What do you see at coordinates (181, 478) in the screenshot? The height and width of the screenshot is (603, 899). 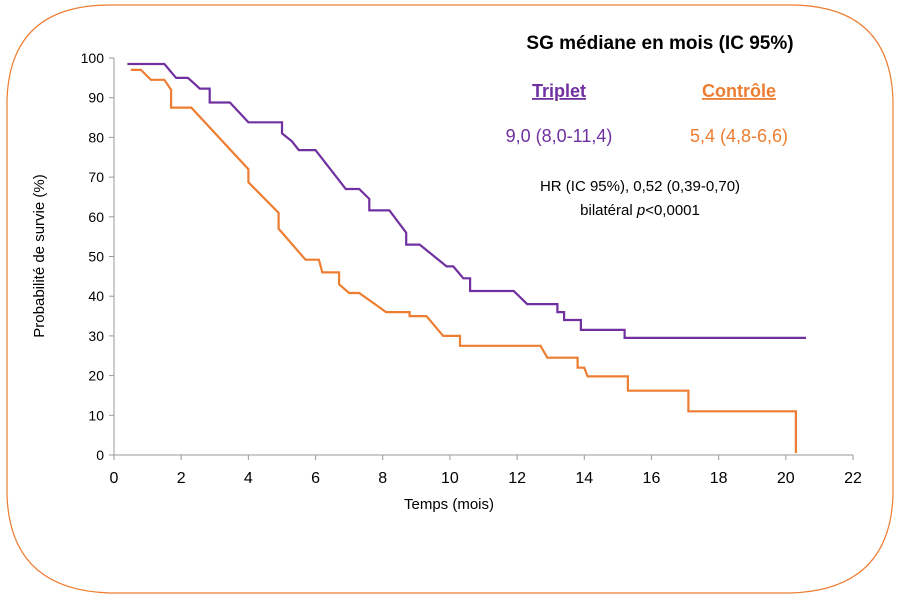 I see `x-tick-label: 2` at bounding box center [181, 478].